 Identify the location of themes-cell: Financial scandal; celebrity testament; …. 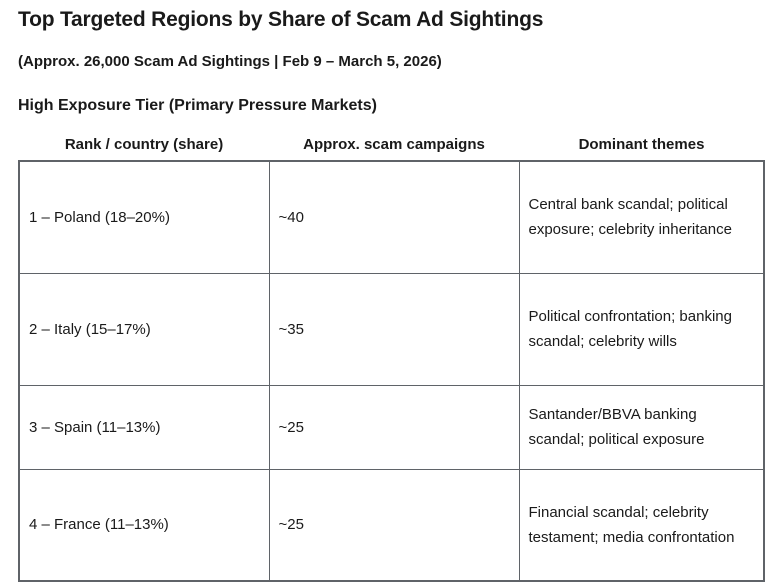
(641, 525).